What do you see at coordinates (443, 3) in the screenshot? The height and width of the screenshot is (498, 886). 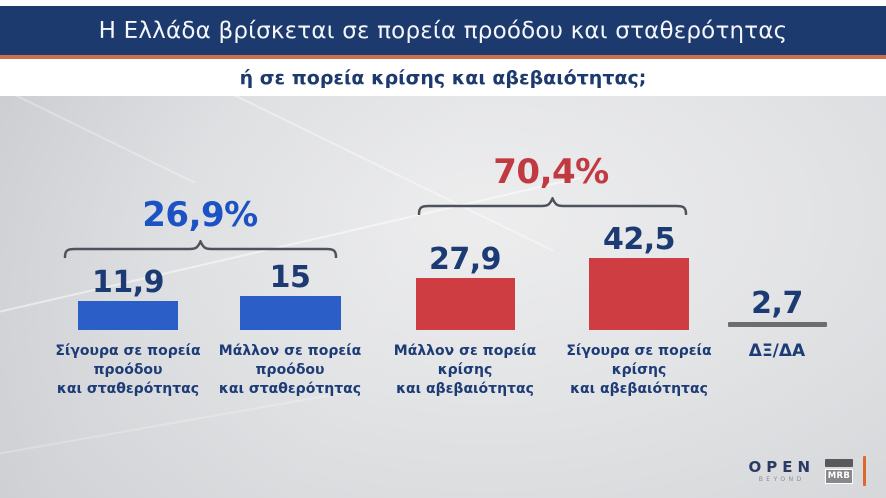 I see `top-strip` at bounding box center [443, 3].